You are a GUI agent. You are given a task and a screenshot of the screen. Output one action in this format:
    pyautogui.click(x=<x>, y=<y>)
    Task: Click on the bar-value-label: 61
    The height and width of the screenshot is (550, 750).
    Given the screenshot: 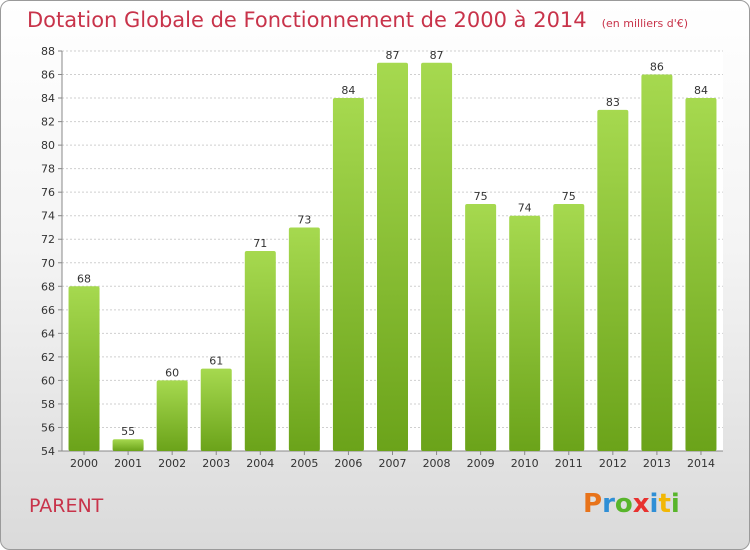 What is the action you would take?
    pyautogui.click(x=216, y=361)
    